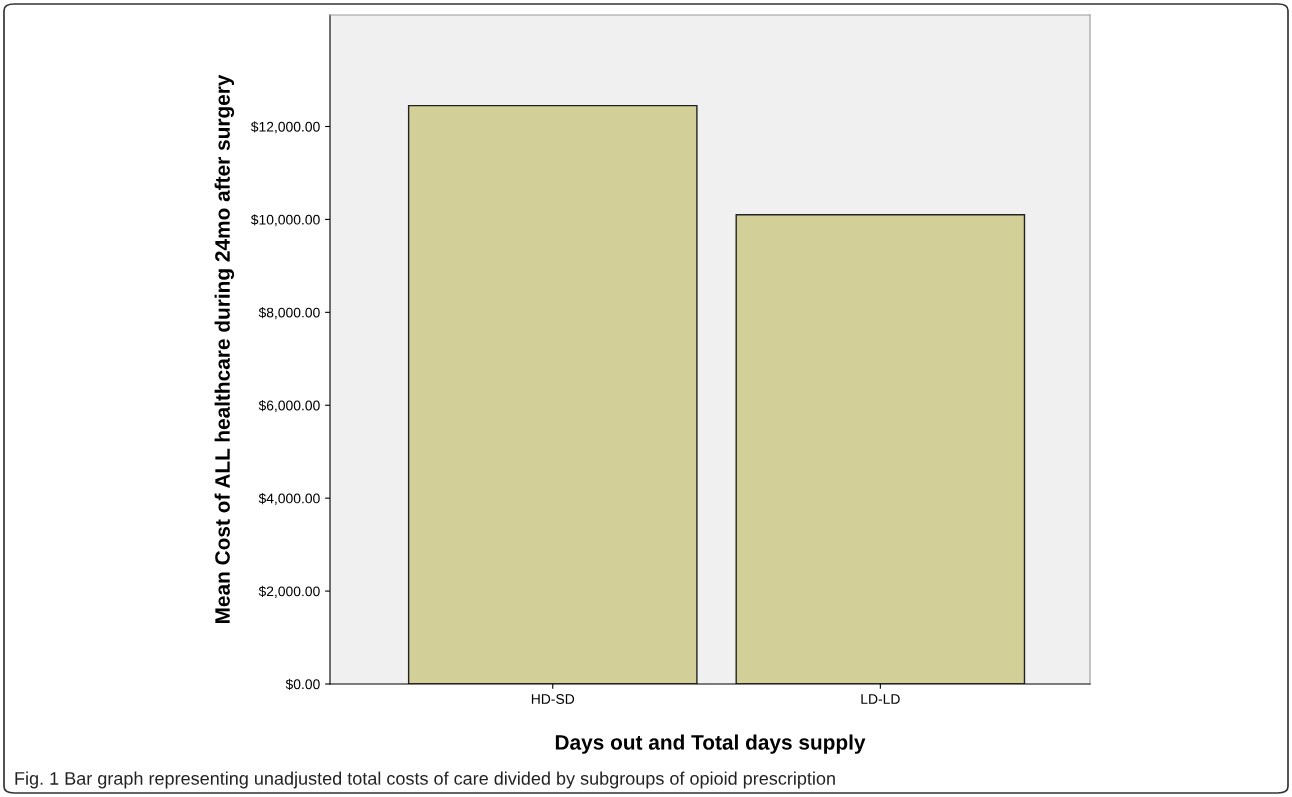 The width and height of the screenshot is (1292, 797). What do you see at coordinates (289, 591) in the screenshot?
I see `y-tick-label: $2,000.00` at bounding box center [289, 591].